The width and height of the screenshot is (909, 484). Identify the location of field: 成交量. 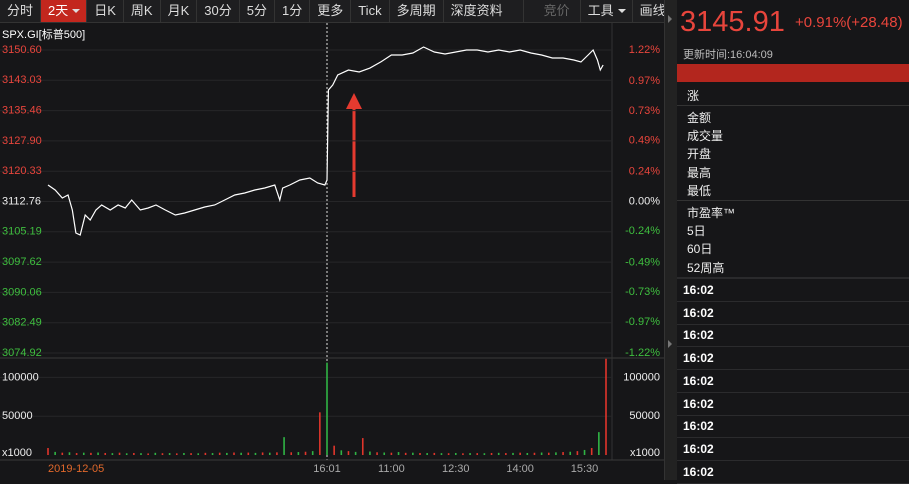
(705, 136).